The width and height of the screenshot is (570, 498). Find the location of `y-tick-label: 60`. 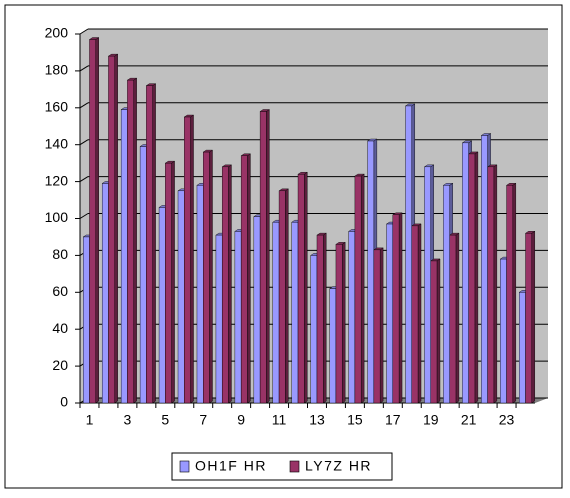

y-tick-label: 60 is located at coordinates (60, 291).